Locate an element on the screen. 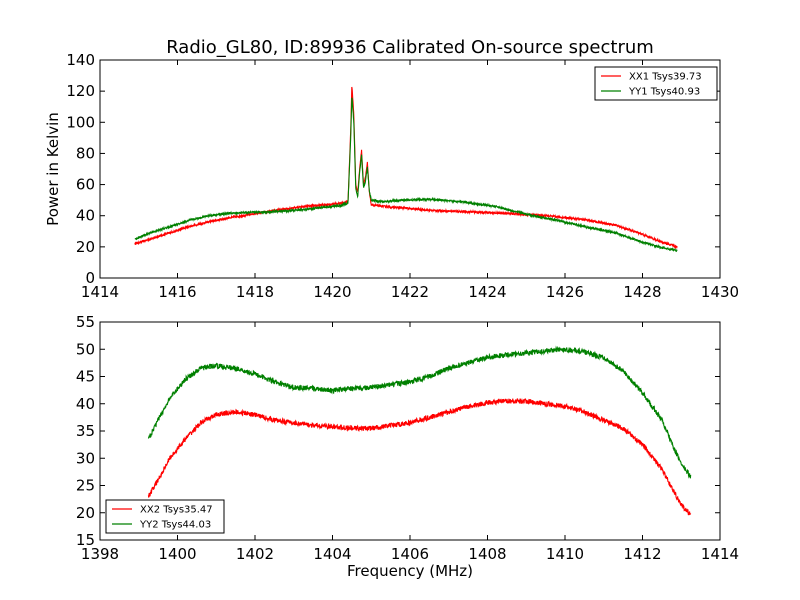 The width and height of the screenshot is (800, 600). x-tick-label: 1400 is located at coordinates (177, 554).